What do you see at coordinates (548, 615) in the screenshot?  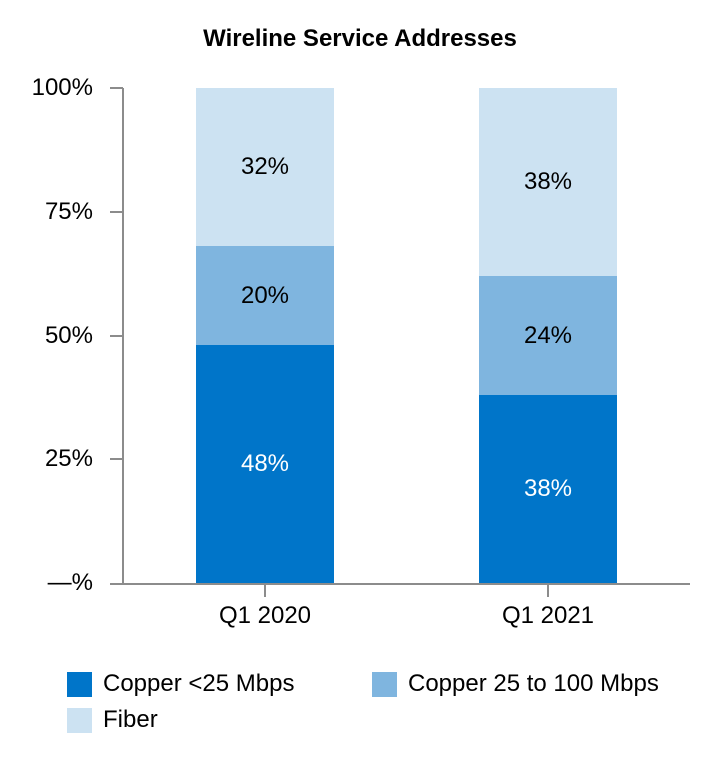 I see `x-tick-label-q1-2021: Q1 2021` at bounding box center [548, 615].